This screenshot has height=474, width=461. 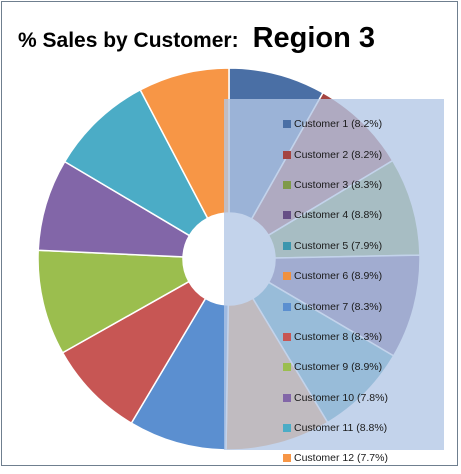 I want to click on legend-label-8: Customer 8 (8.3%), so click(x=338, y=336).